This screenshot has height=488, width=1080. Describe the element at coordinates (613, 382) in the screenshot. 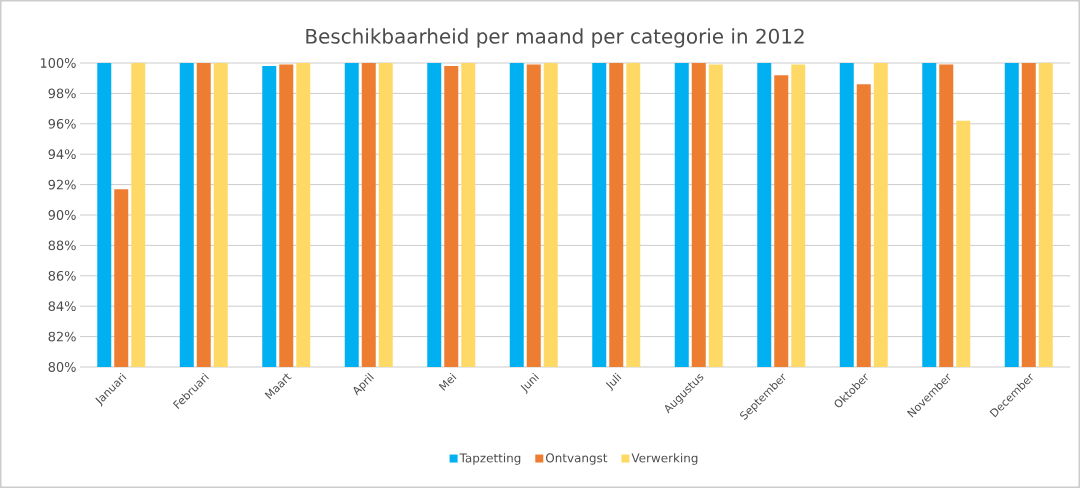

I see `x-tick-label: Juli` at that location.